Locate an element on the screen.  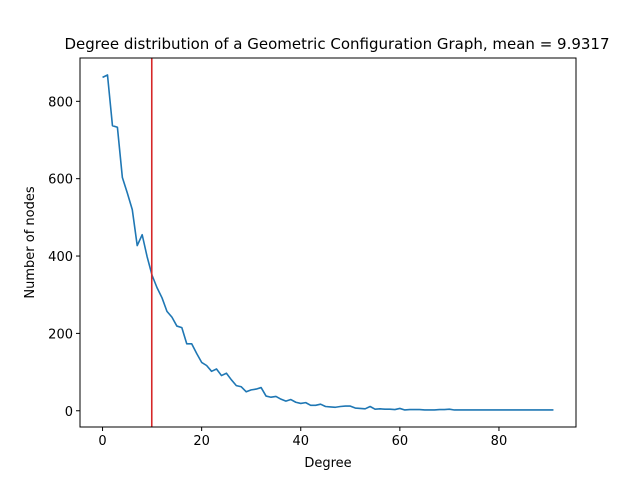
x-tick-label: 40 is located at coordinates (300, 441).